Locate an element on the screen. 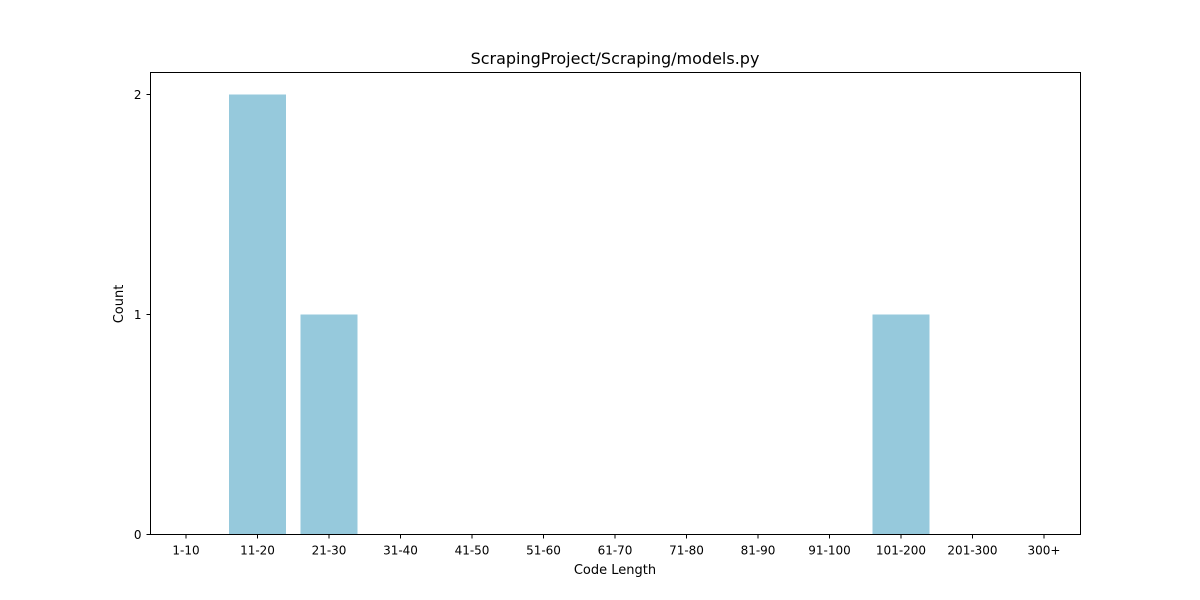 The image size is (1200, 600). y-tick-label: 1 is located at coordinates (138, 315).